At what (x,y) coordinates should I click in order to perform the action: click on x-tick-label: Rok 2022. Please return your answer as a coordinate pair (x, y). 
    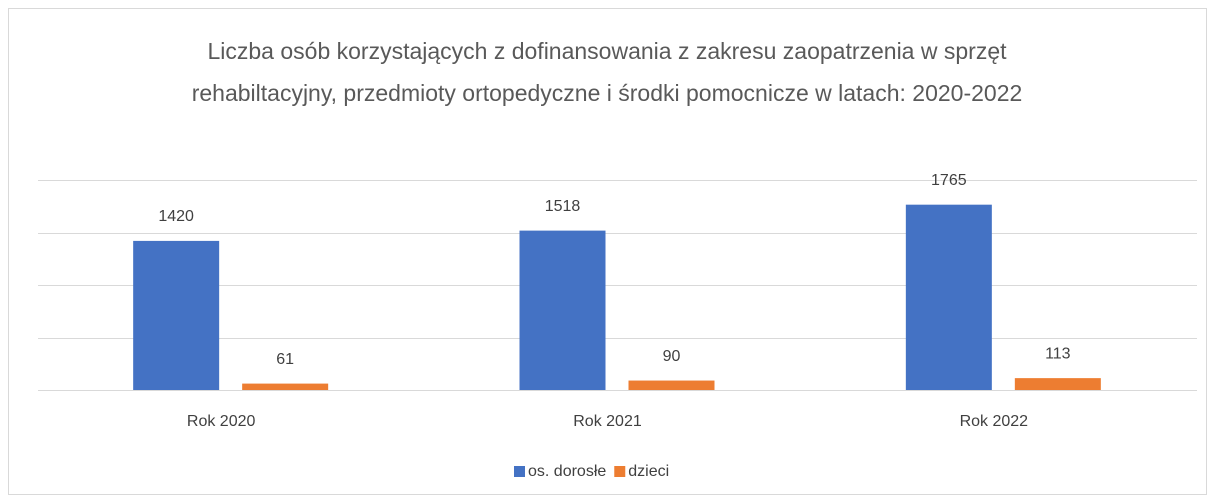
    Looking at the image, I should click on (994, 421).